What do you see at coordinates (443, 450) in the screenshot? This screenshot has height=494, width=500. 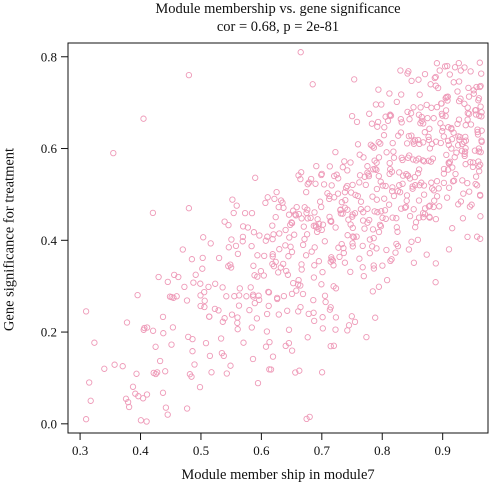 I see `x-tick-label: 0.9` at bounding box center [443, 450].